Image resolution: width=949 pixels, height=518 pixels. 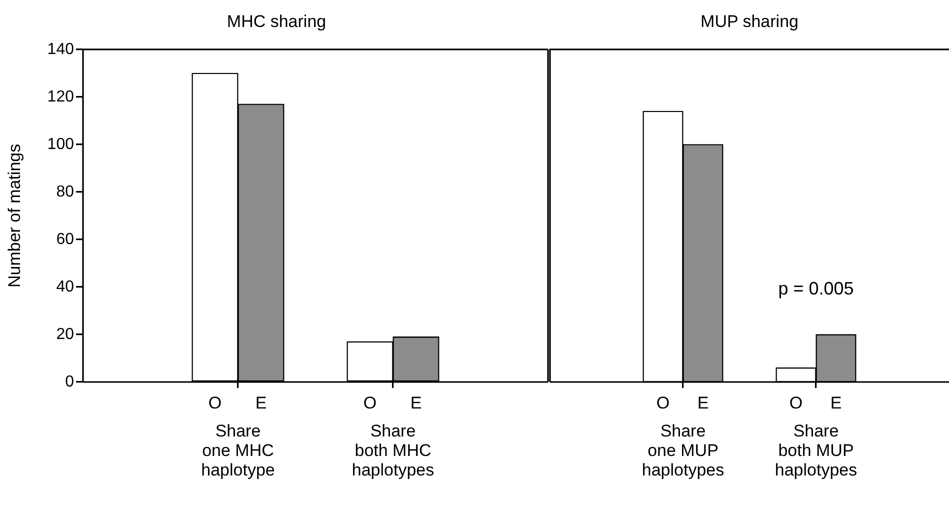 I want to click on x-tick-label: Share one MHC haplotype, so click(x=238, y=450).